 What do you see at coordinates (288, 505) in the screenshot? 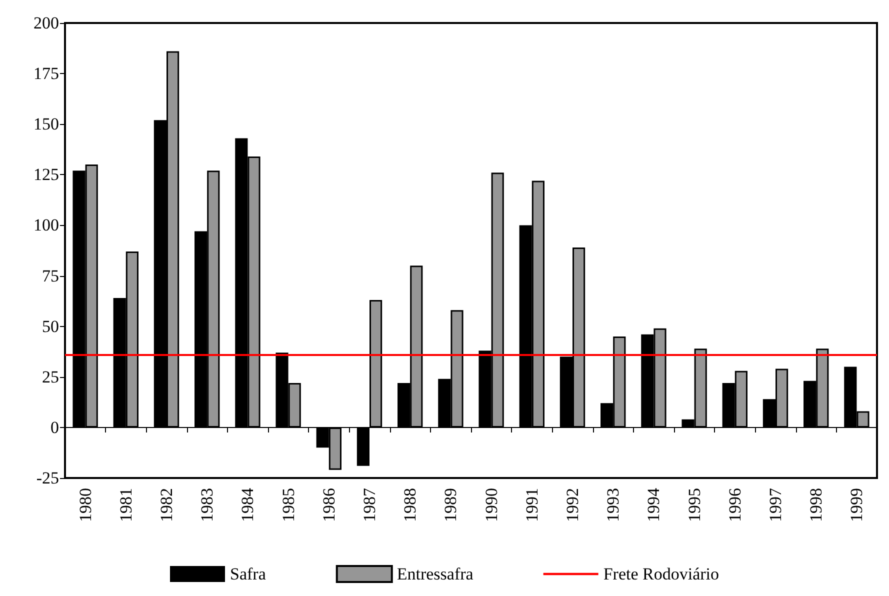
I see `x-tick-label: 1985` at bounding box center [288, 505].